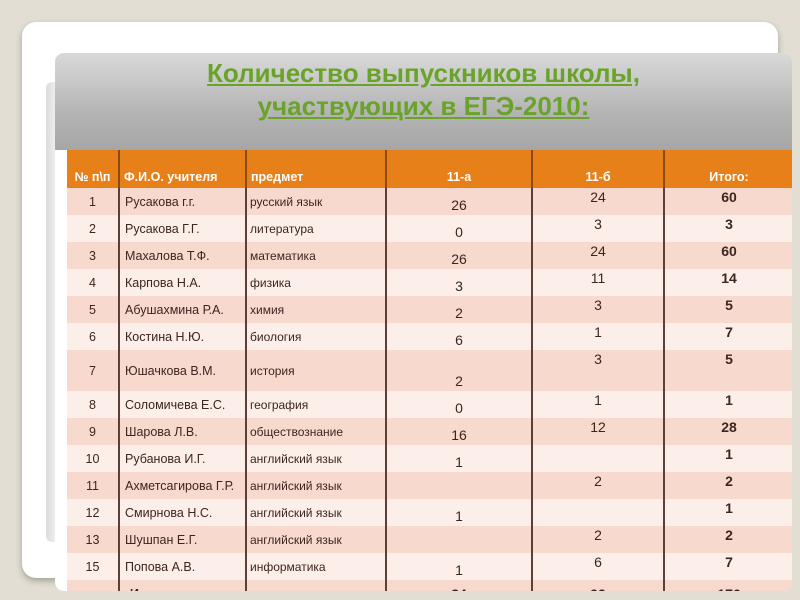 The image size is (800, 600). Describe the element at coordinates (183, 585) in the screenshot. I see `cell-total-row-label: Итого:` at that location.